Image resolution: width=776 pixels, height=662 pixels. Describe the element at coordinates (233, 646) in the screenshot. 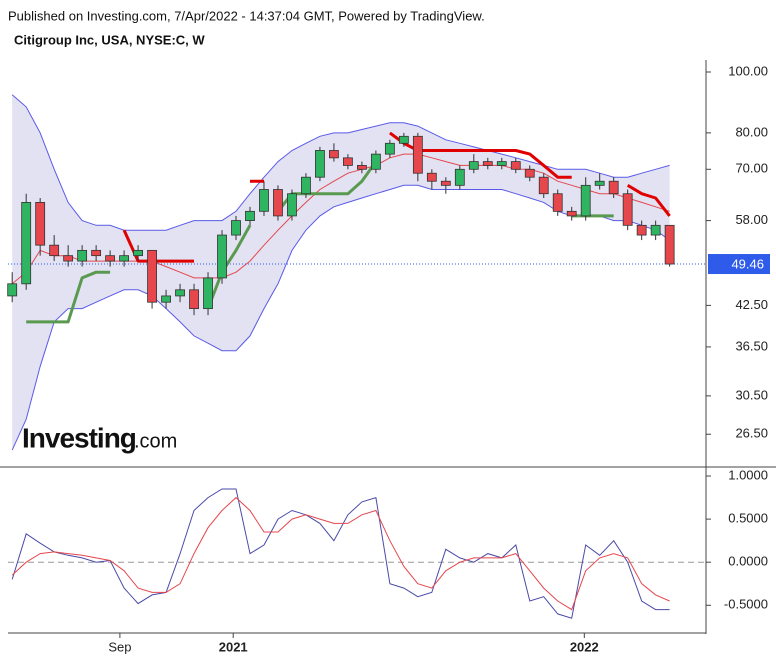

I see `x-tick-label: 2021` at that location.